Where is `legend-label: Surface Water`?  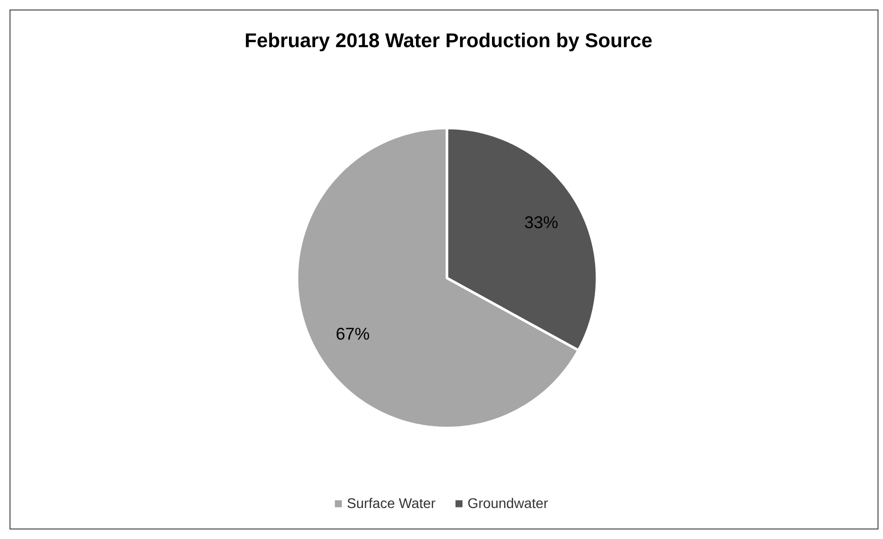
legend-label: Surface Water is located at coordinates (392, 503).